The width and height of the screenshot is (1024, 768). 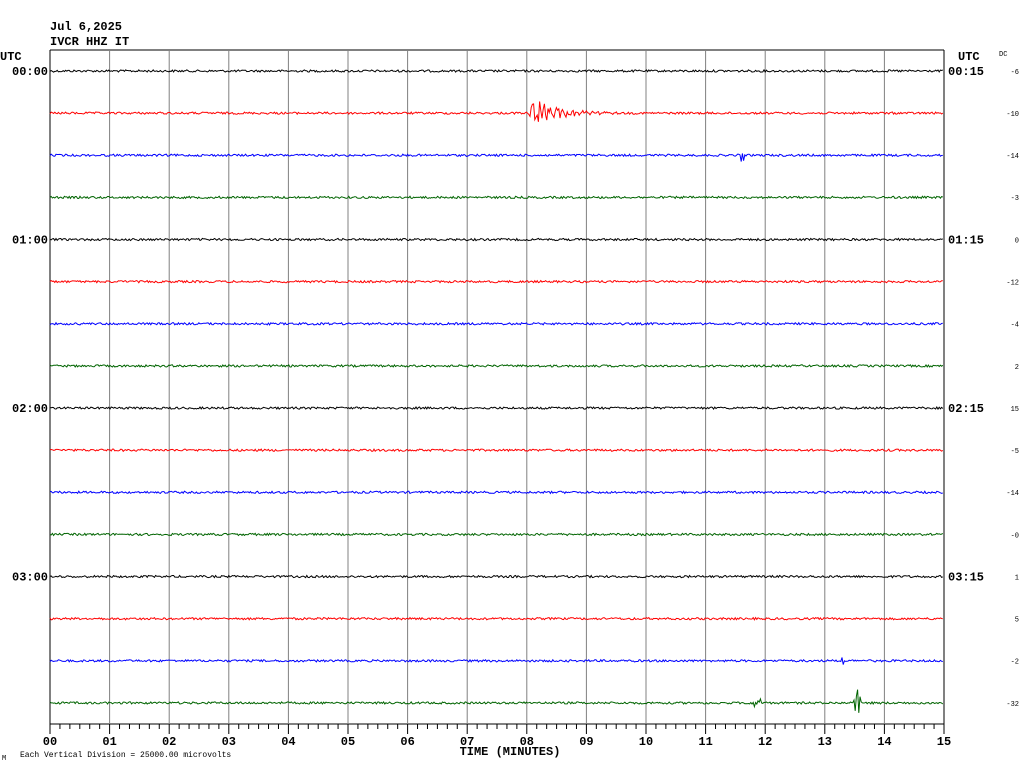 I want to click on left-time-label: 00:00, so click(x=30, y=72).